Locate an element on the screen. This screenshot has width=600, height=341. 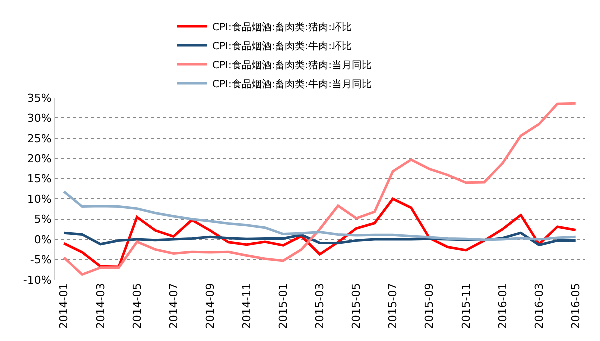
y-tick-label: 0% is located at coordinates (43, 239).